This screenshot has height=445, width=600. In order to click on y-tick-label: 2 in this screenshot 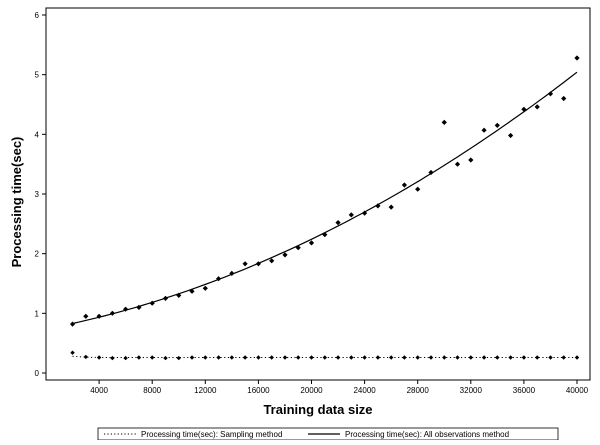, I will do `click(37, 254)`.